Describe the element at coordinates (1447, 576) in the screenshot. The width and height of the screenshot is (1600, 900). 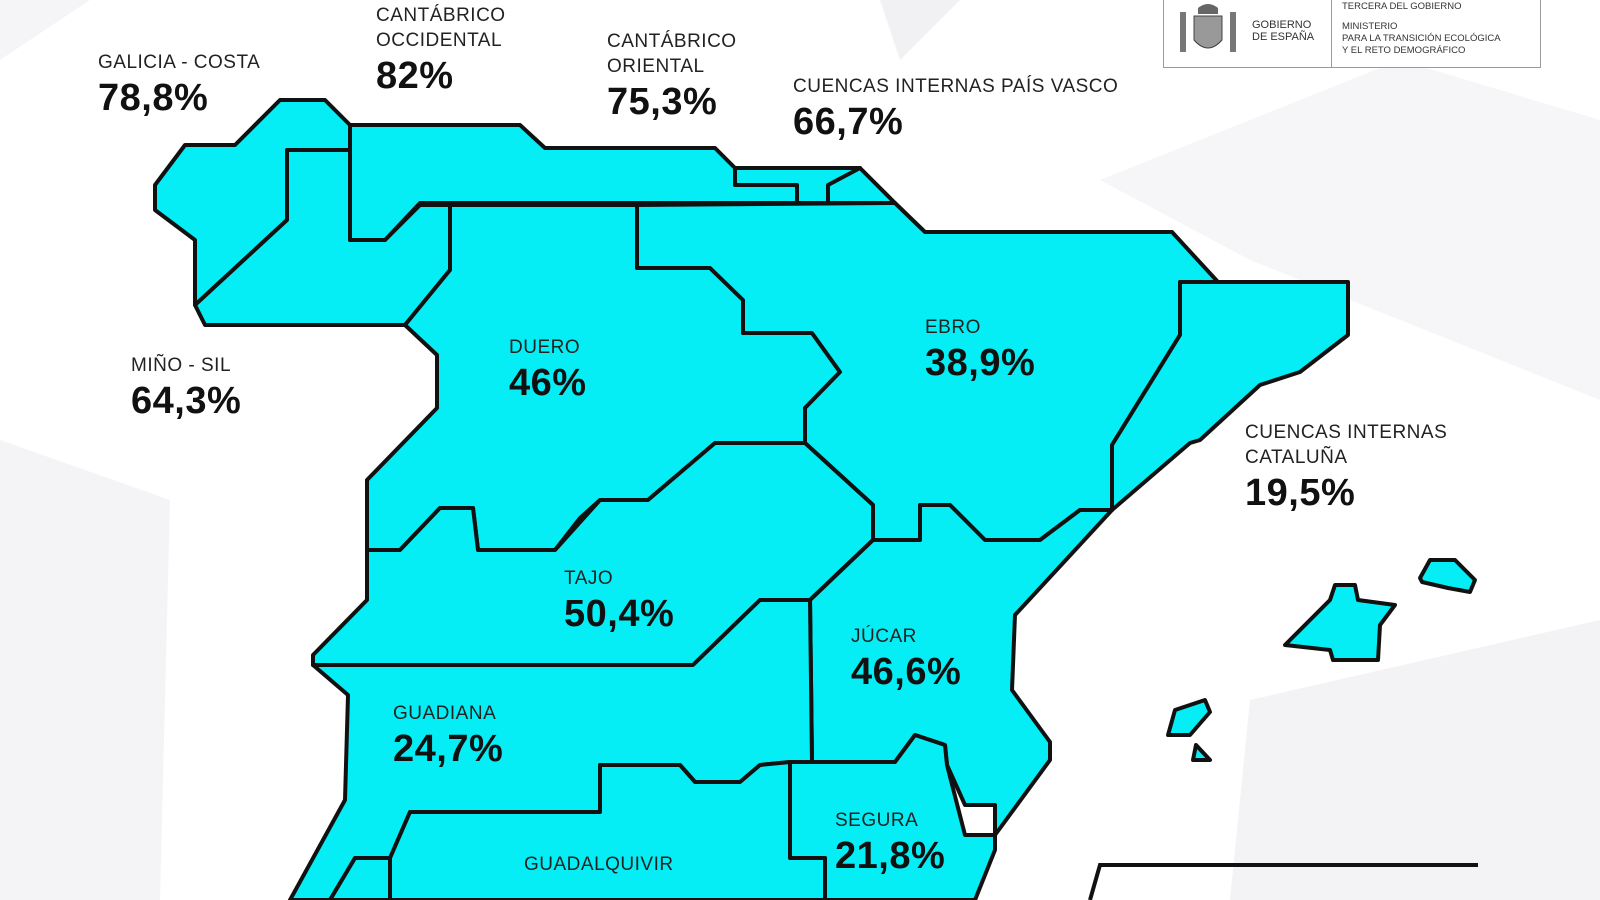
I see `island-menorca` at that location.